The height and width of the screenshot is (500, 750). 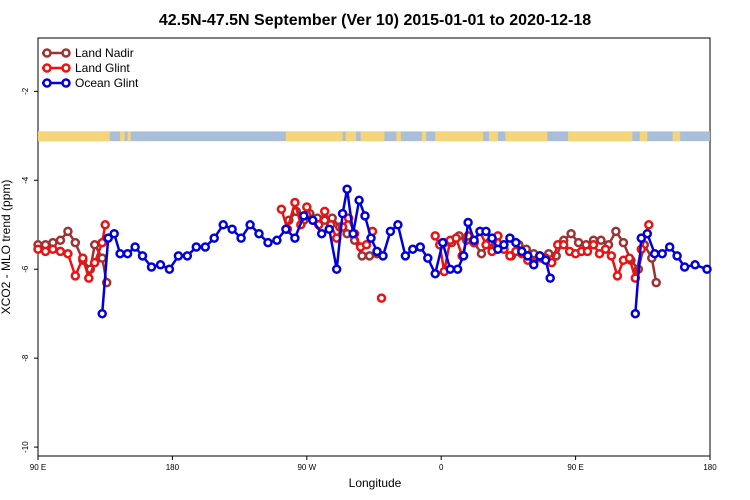 I want to click on x-tick-label: 180, so click(x=173, y=467).